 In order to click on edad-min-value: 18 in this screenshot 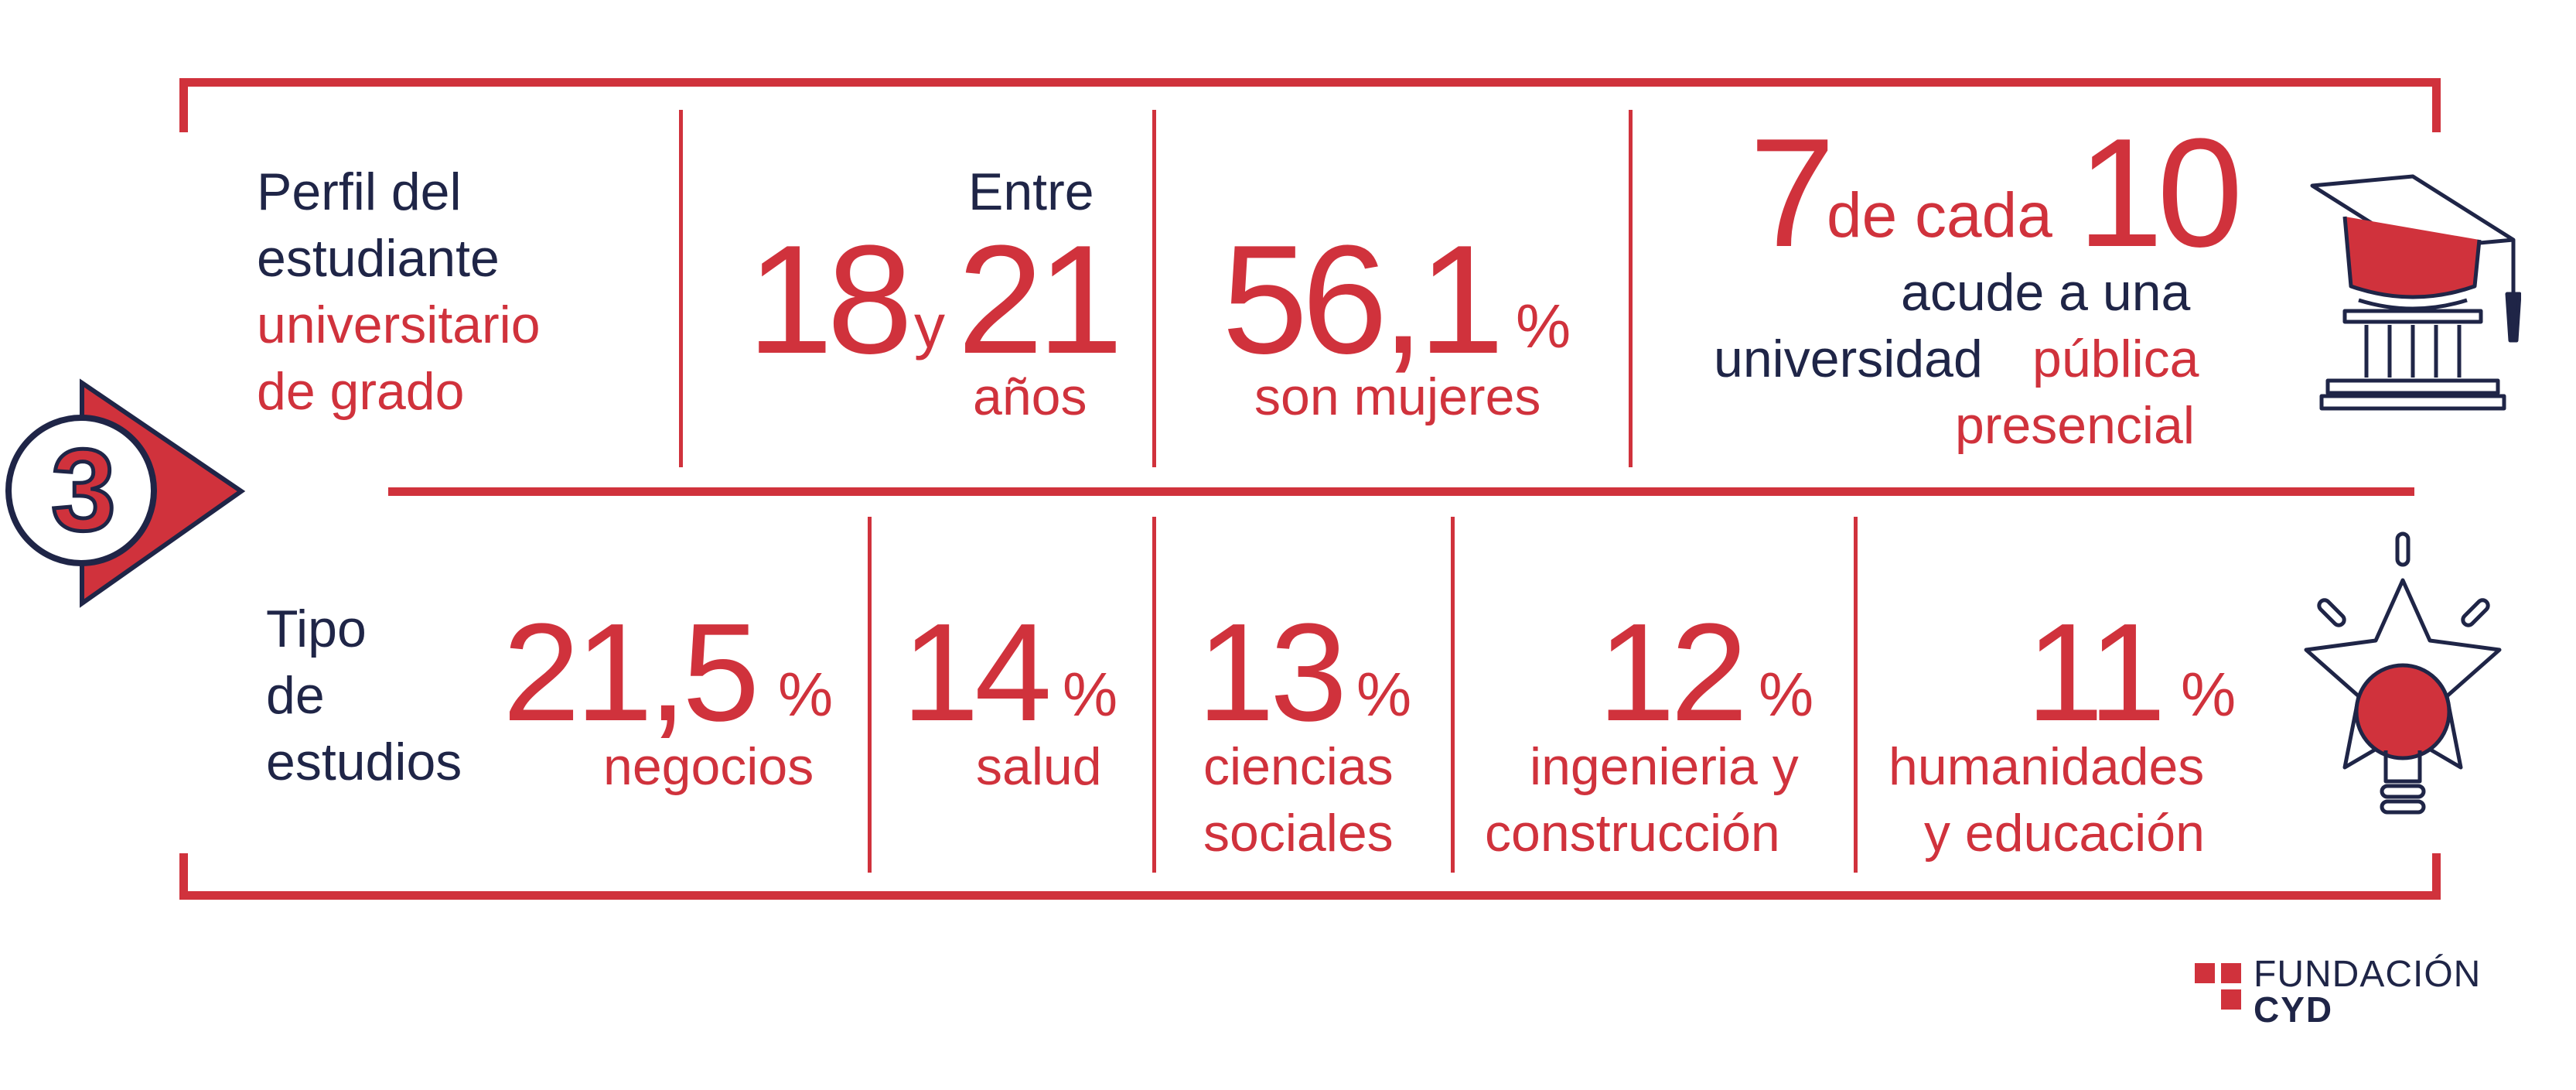, I will do `click(830, 300)`.